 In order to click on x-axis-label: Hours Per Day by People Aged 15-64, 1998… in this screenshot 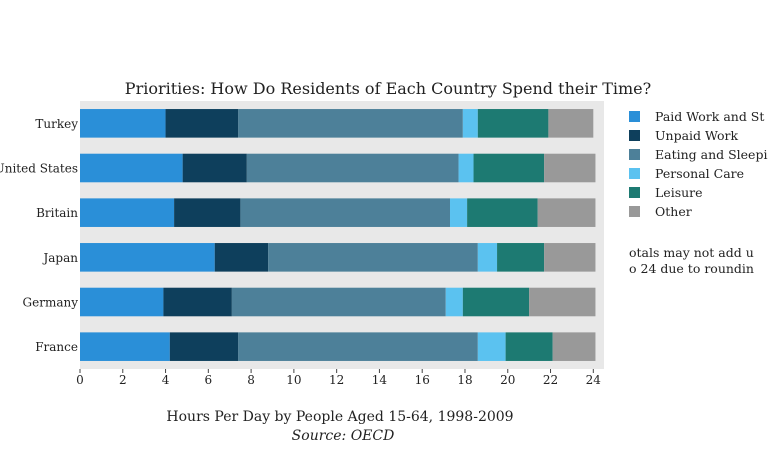, I will do `click(339, 417)`.